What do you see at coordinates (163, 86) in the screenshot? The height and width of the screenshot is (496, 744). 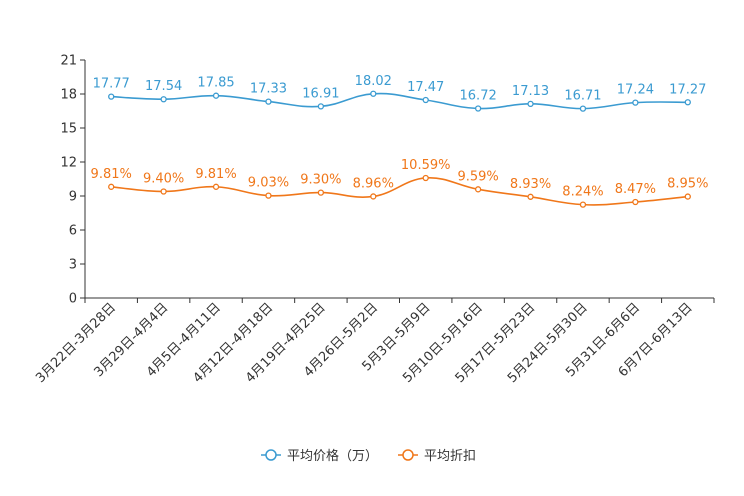 I see `data-label: 17.54` at bounding box center [163, 86].